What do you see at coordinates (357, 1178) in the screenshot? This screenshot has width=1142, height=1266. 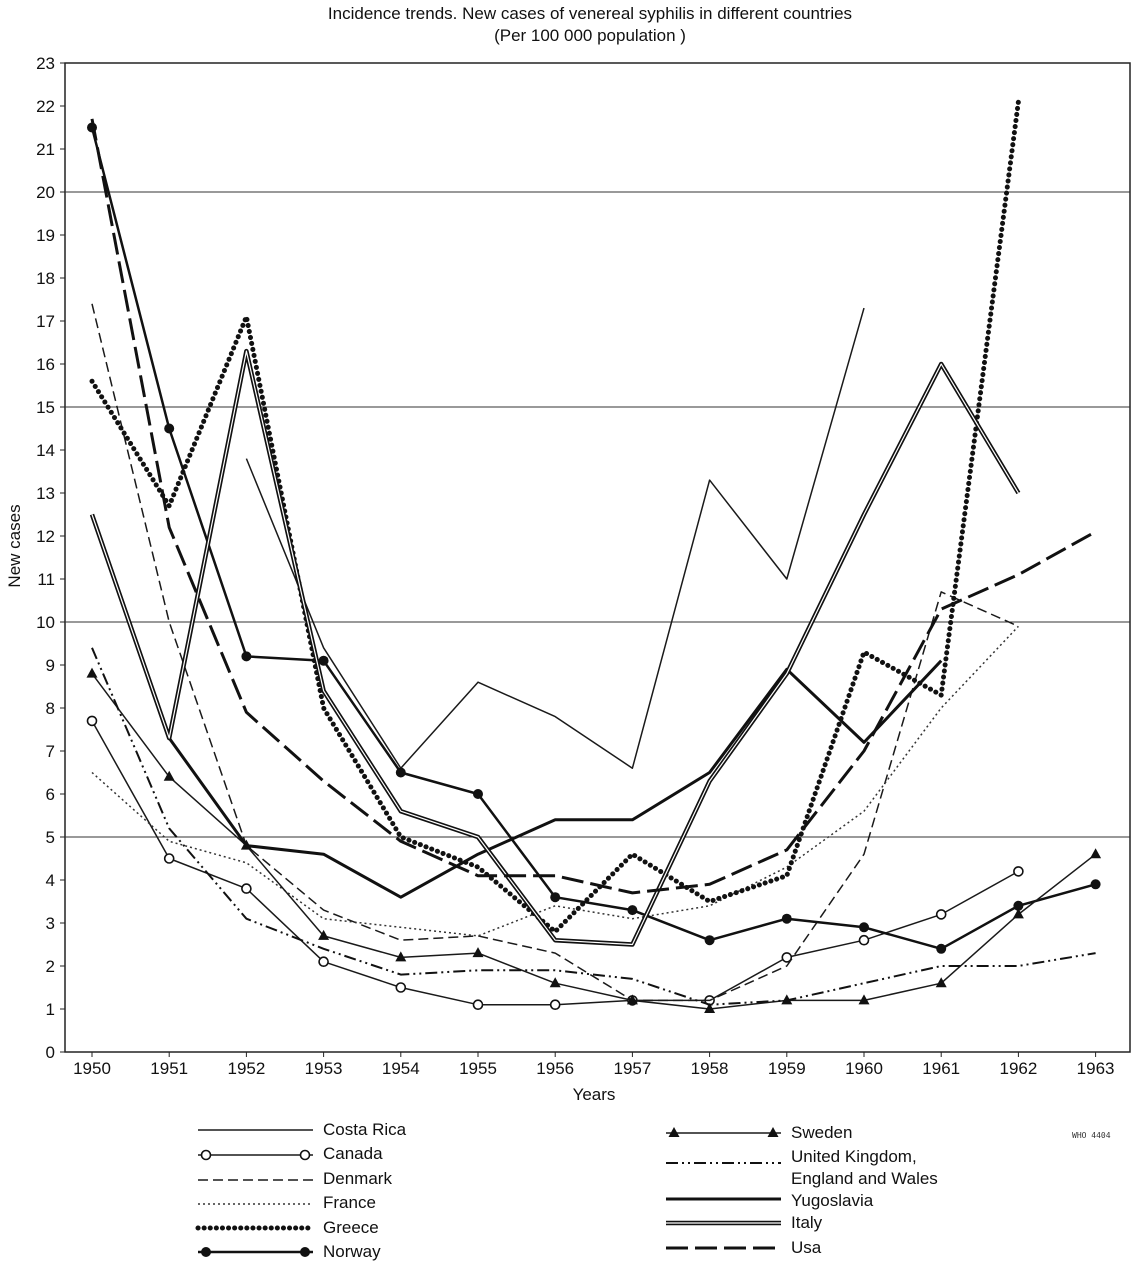 I see `legend-label-denmark: Denmark` at bounding box center [357, 1178].